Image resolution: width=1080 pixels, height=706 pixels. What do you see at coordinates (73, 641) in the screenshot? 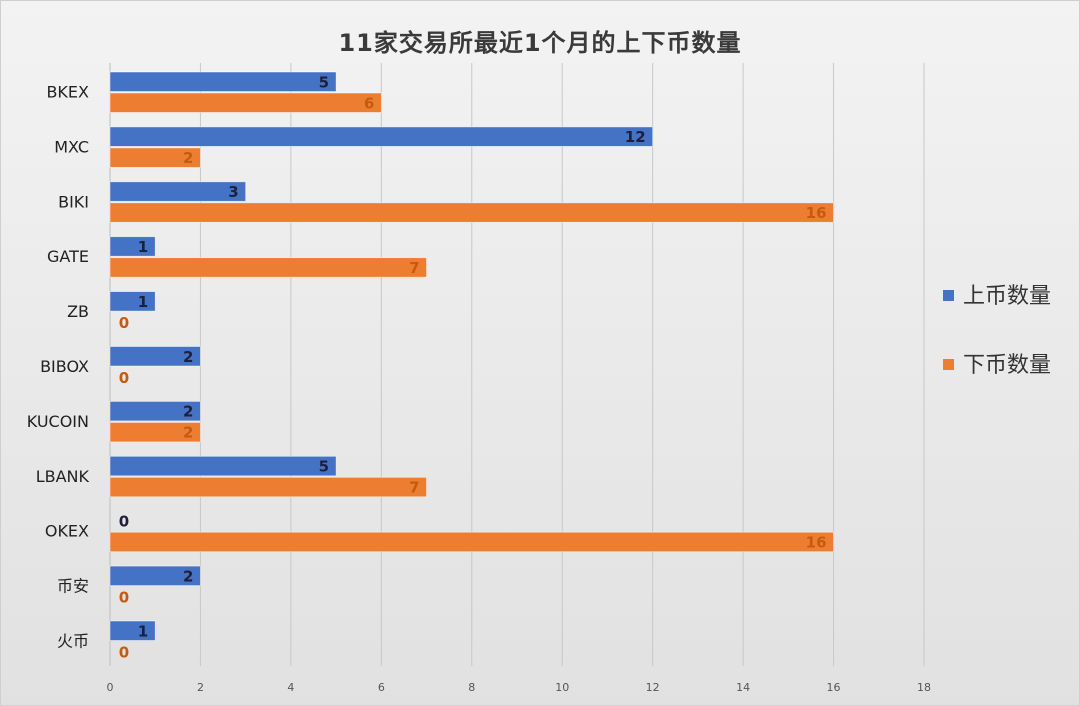
I see `category-label: 火币` at bounding box center [73, 641].